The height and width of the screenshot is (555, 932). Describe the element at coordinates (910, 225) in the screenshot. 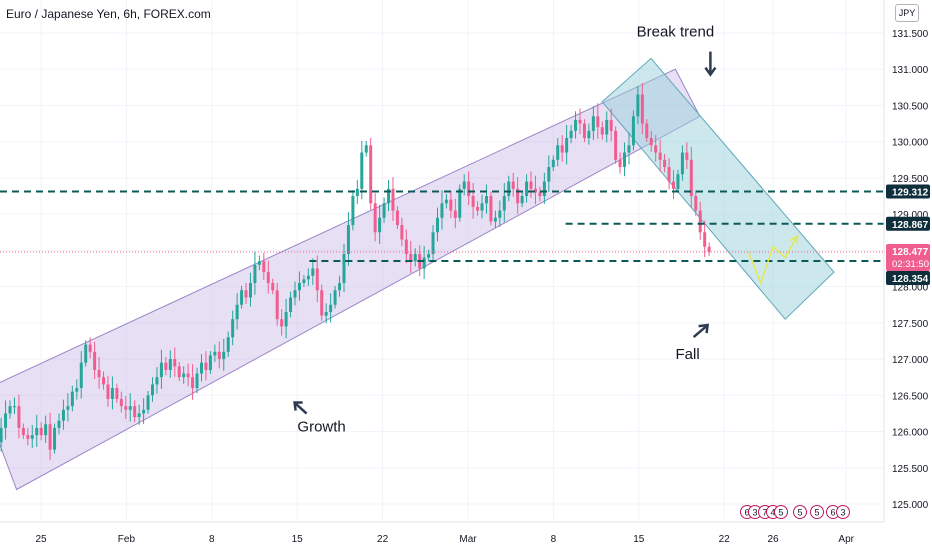

I see `level-price-value: 128.867` at that location.